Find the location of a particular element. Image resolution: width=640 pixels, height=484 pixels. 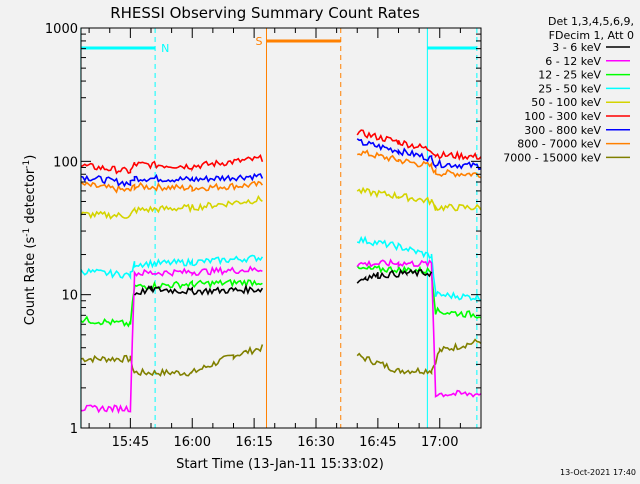

chart-title: RHESSI Observing Summary Count Rates is located at coordinates (265, 13).